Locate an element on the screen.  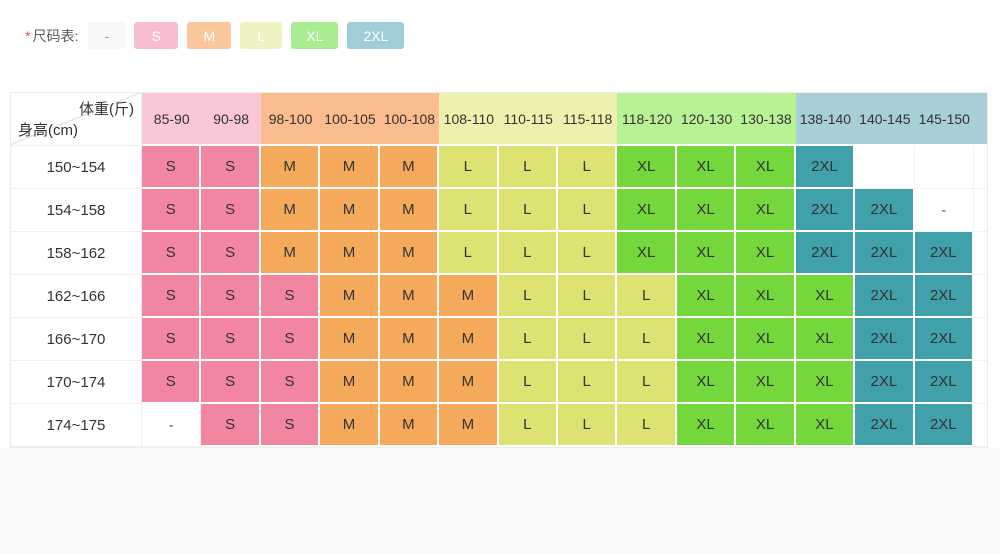
header-filler is located at coordinates (980, 119).